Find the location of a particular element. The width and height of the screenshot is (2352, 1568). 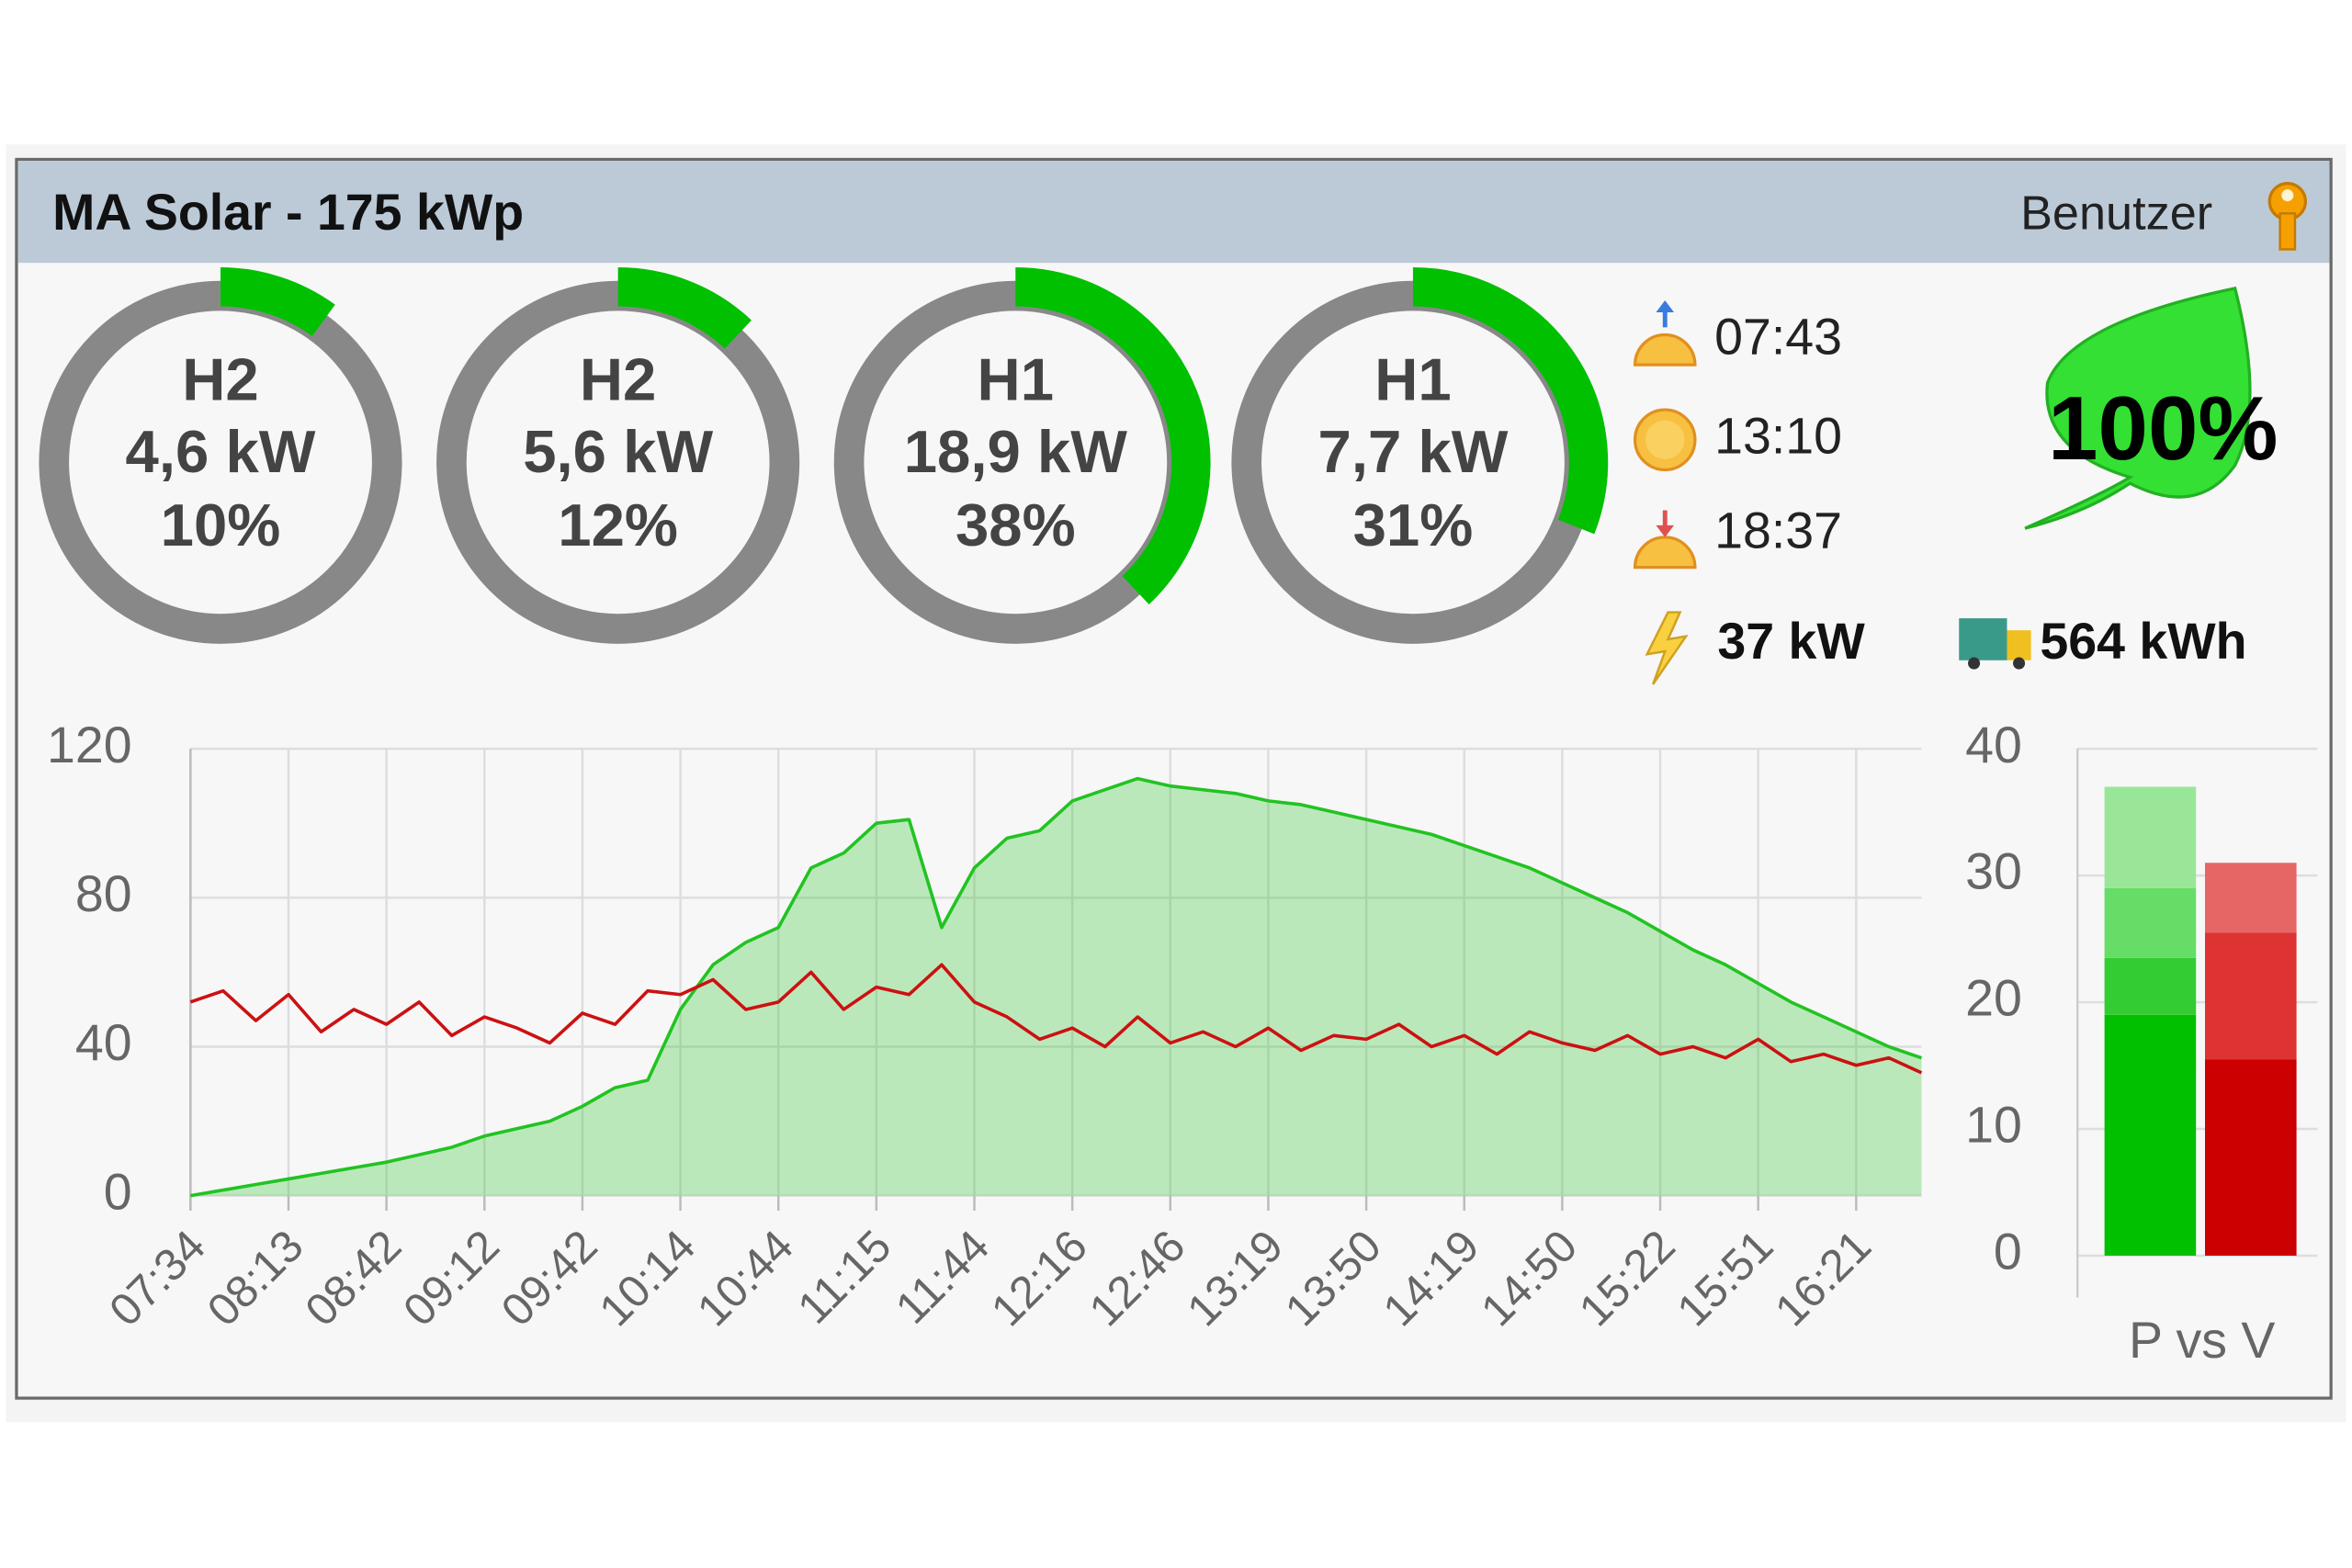

key-hole is located at coordinates (2287, 195).